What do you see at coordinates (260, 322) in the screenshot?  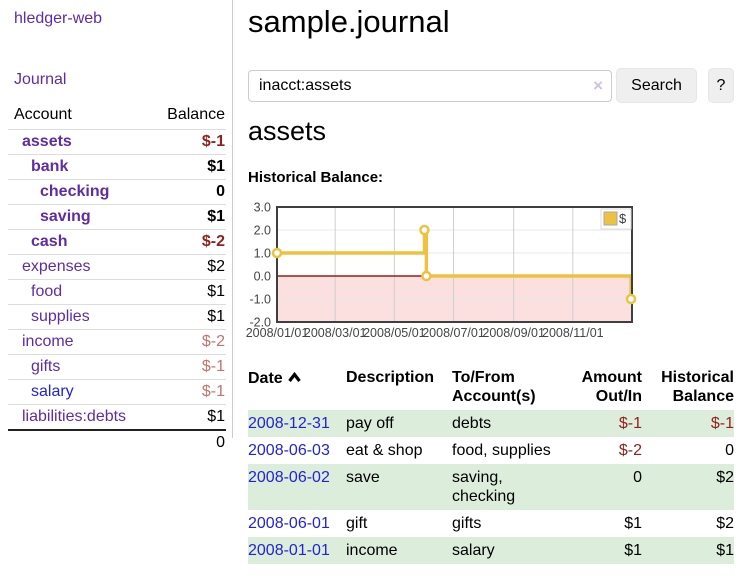 I see `y-tick-label: -2.0` at bounding box center [260, 322].